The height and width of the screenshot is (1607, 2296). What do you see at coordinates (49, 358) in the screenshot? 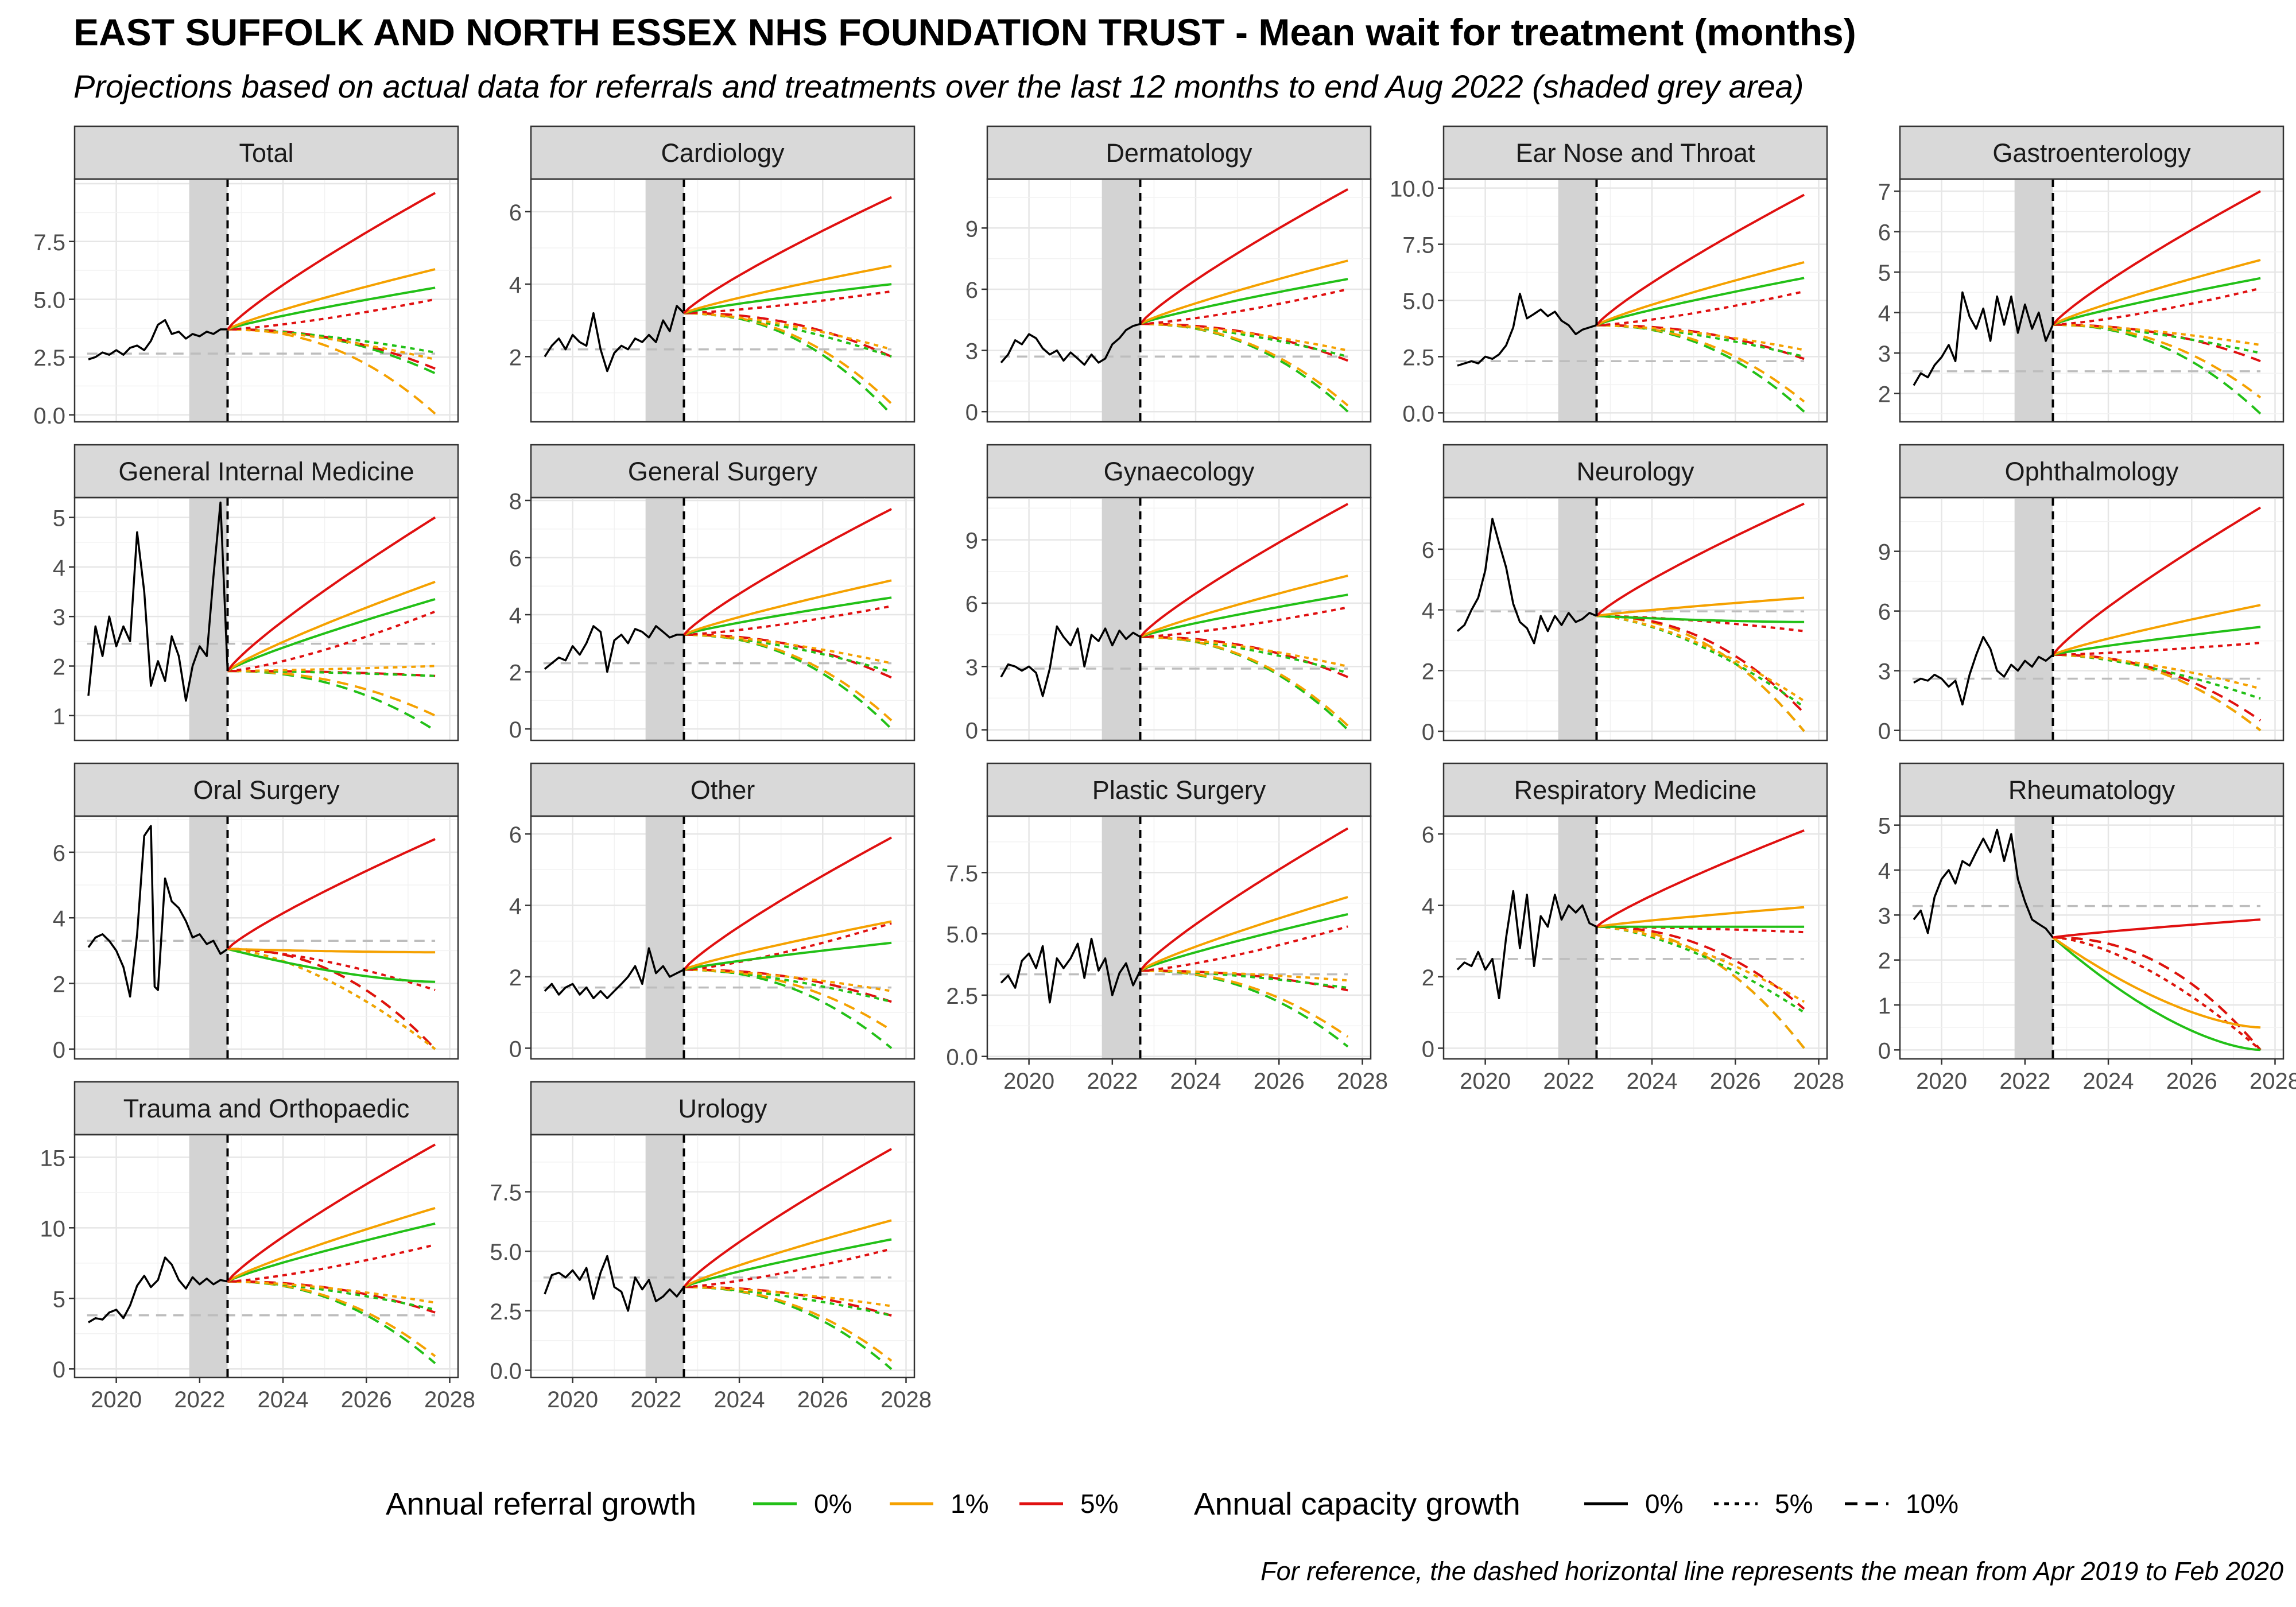
I see `y-tick-label: 2.5` at bounding box center [49, 358].